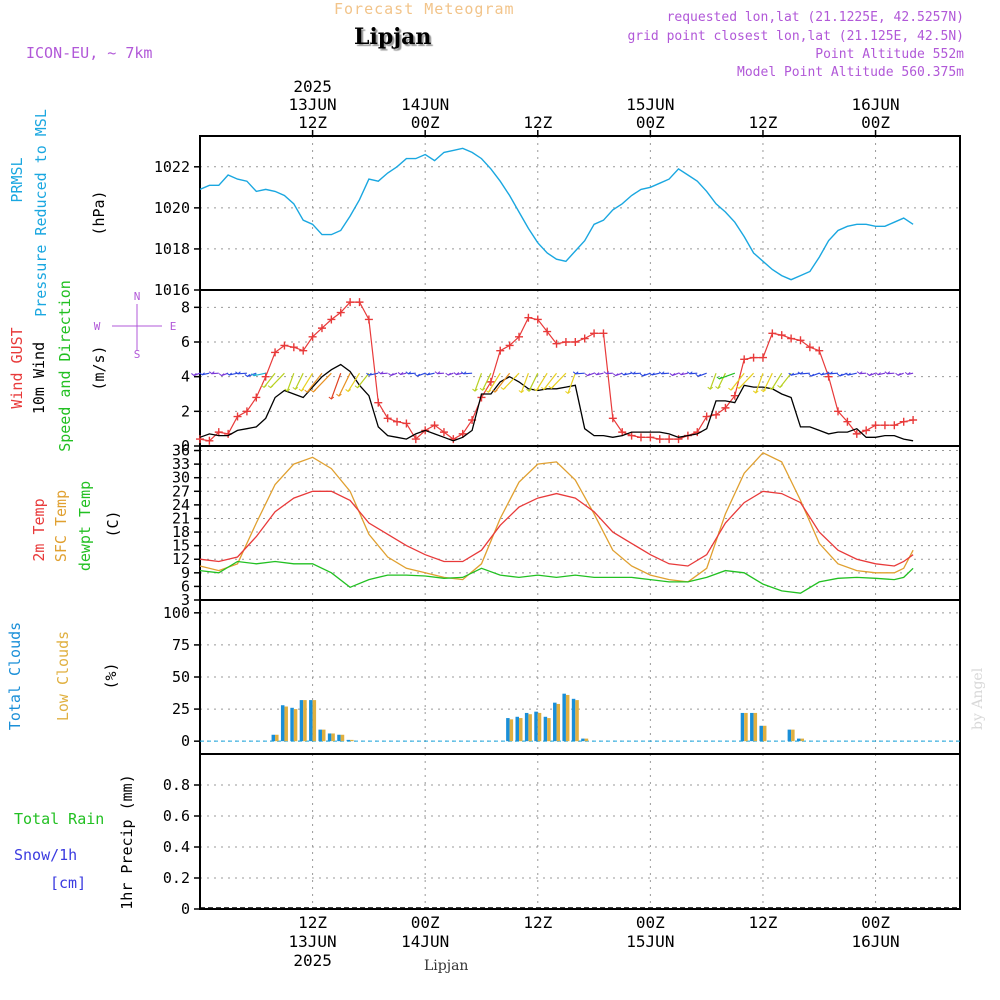 This screenshot has height=1000, width=1000. I want to click on panel-frame, so click(580, 831).